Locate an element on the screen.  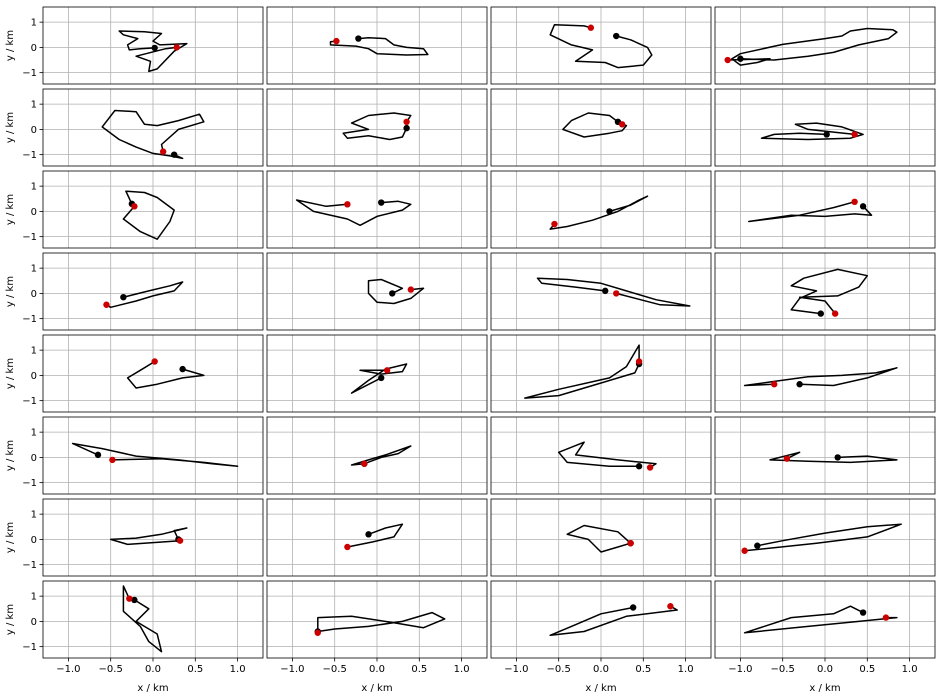
subplot-r5-c0: −1 0 1 y / km is located at coordinates (134, 455).